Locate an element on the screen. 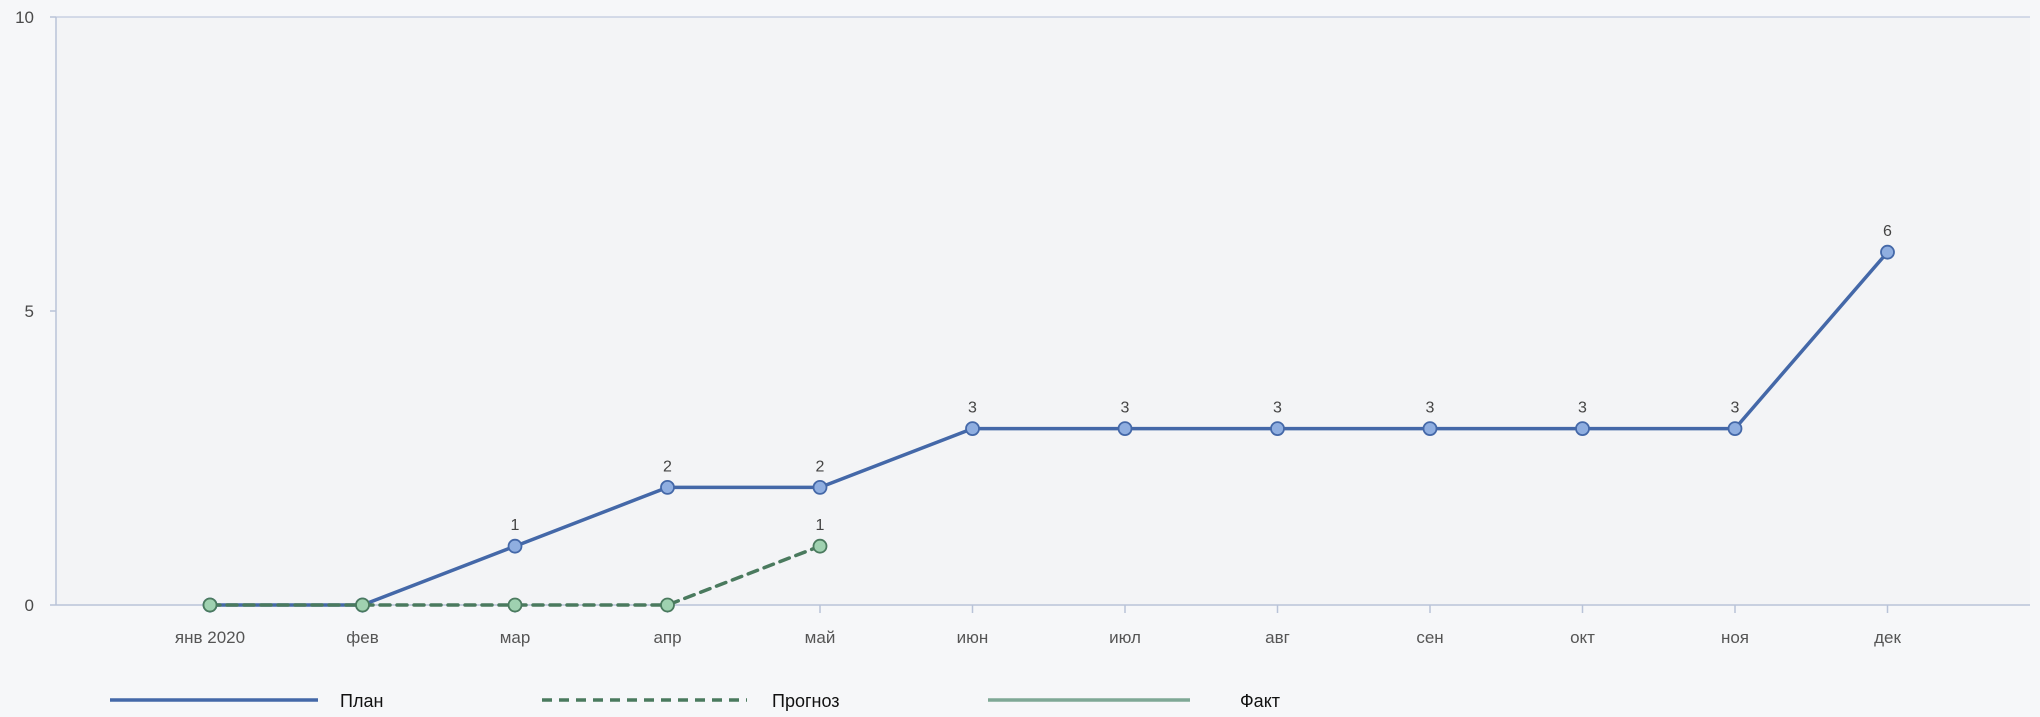 The image size is (2040, 717). legend-label: План is located at coordinates (361, 701).